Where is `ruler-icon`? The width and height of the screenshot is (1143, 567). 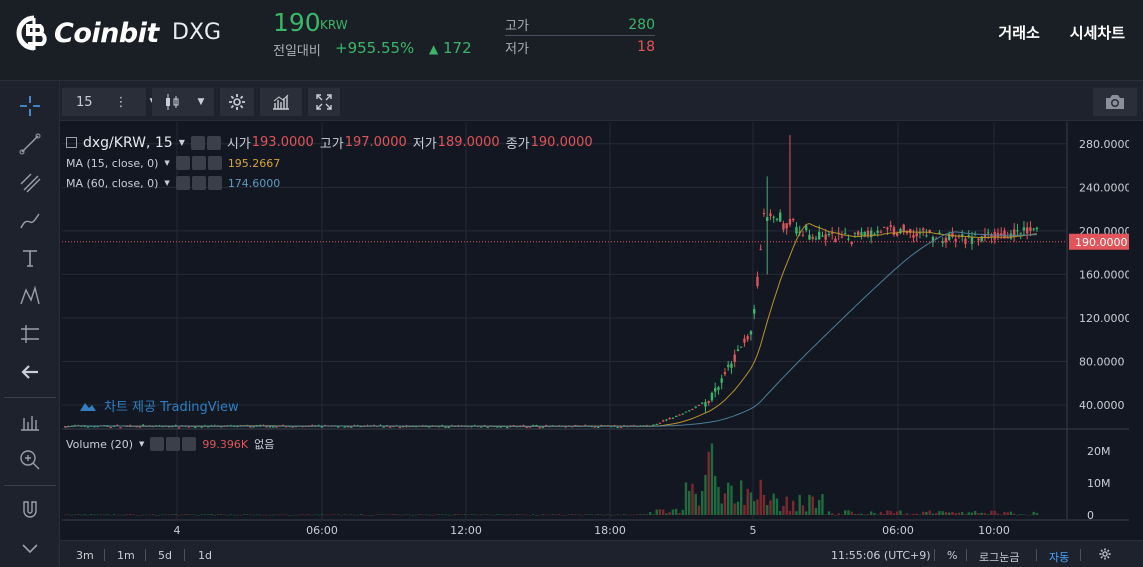
ruler-icon is located at coordinates (30, 422).